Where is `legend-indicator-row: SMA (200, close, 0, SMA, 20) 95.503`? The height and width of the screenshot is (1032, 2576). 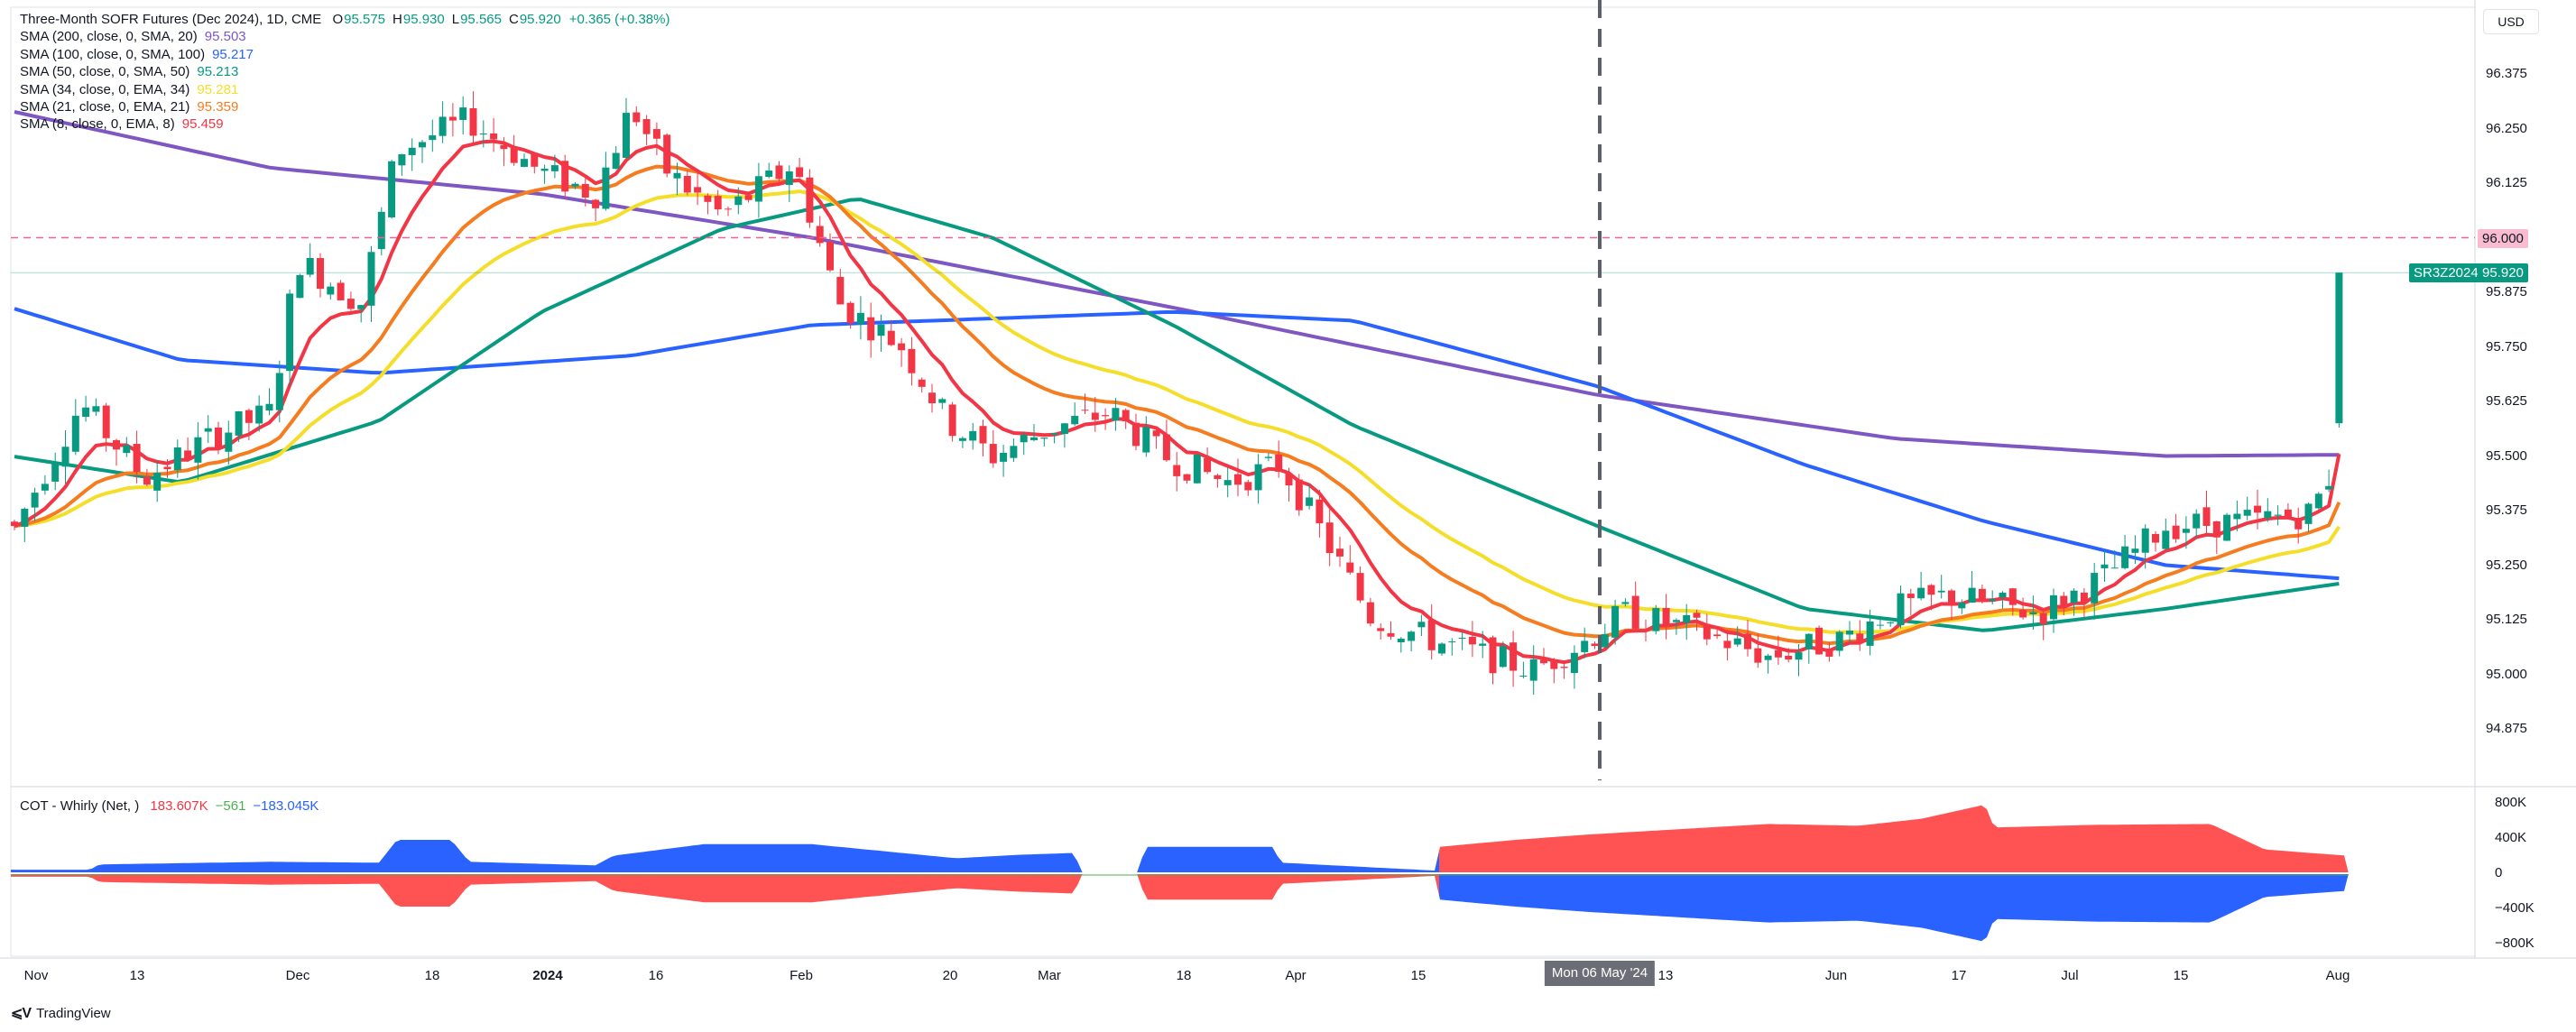 legend-indicator-row: SMA (200, close, 0, SMA, 20) 95.503 is located at coordinates (344, 36).